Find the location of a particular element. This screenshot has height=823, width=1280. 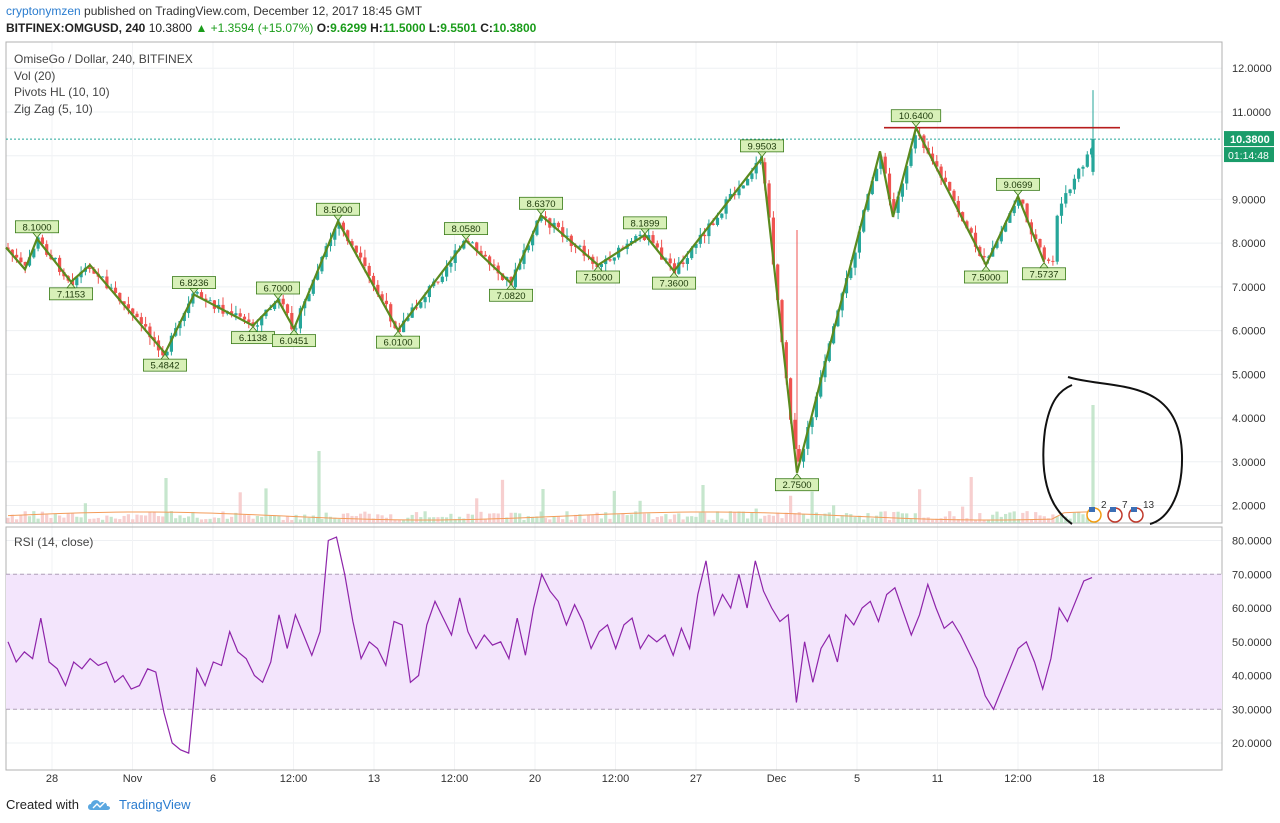

close-value: 10.3800 is located at coordinates (514, 28).